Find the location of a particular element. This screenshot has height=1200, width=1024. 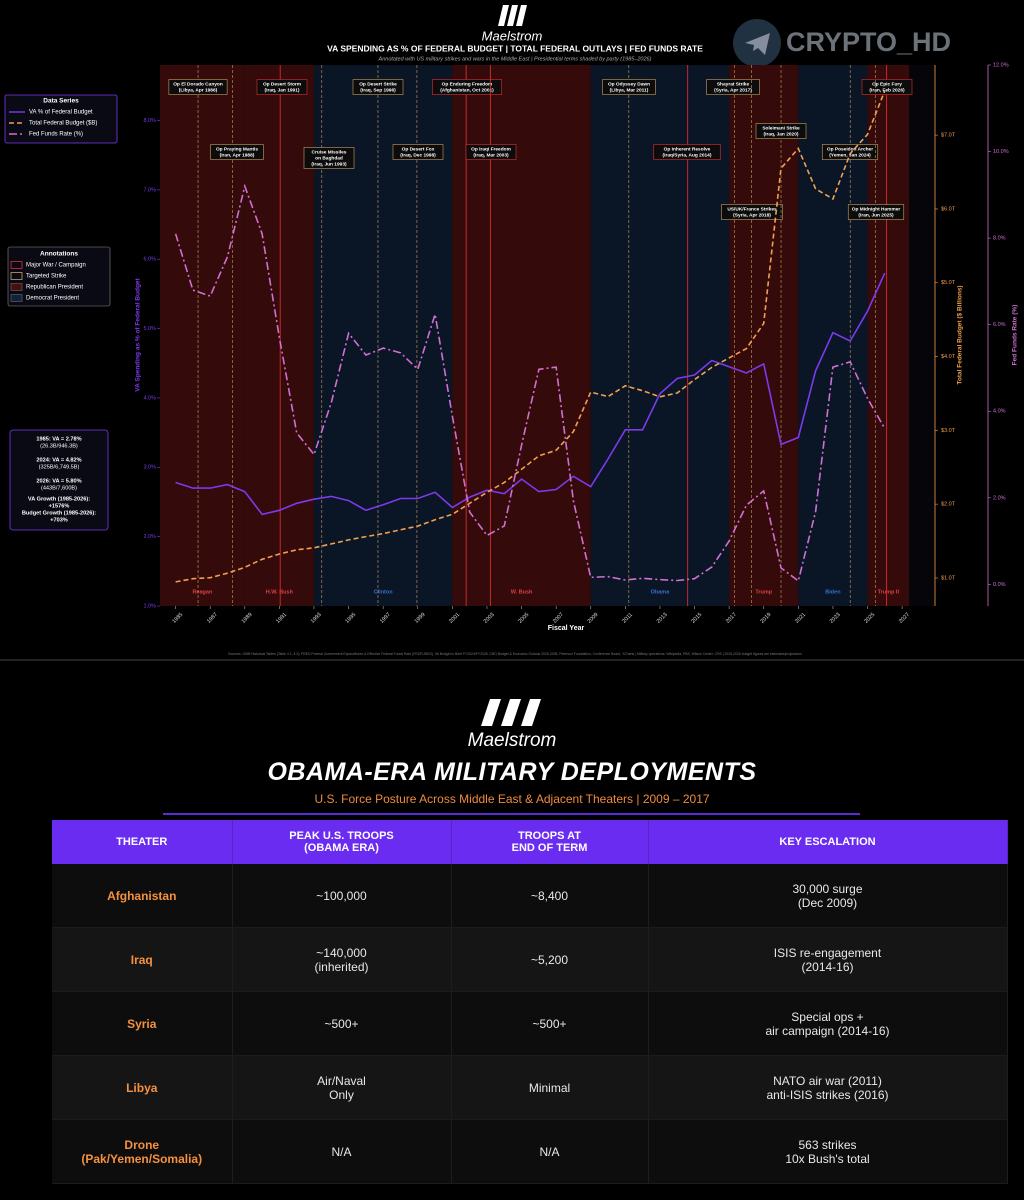

annotation-text: on Baghdad is located at coordinates (329, 158).